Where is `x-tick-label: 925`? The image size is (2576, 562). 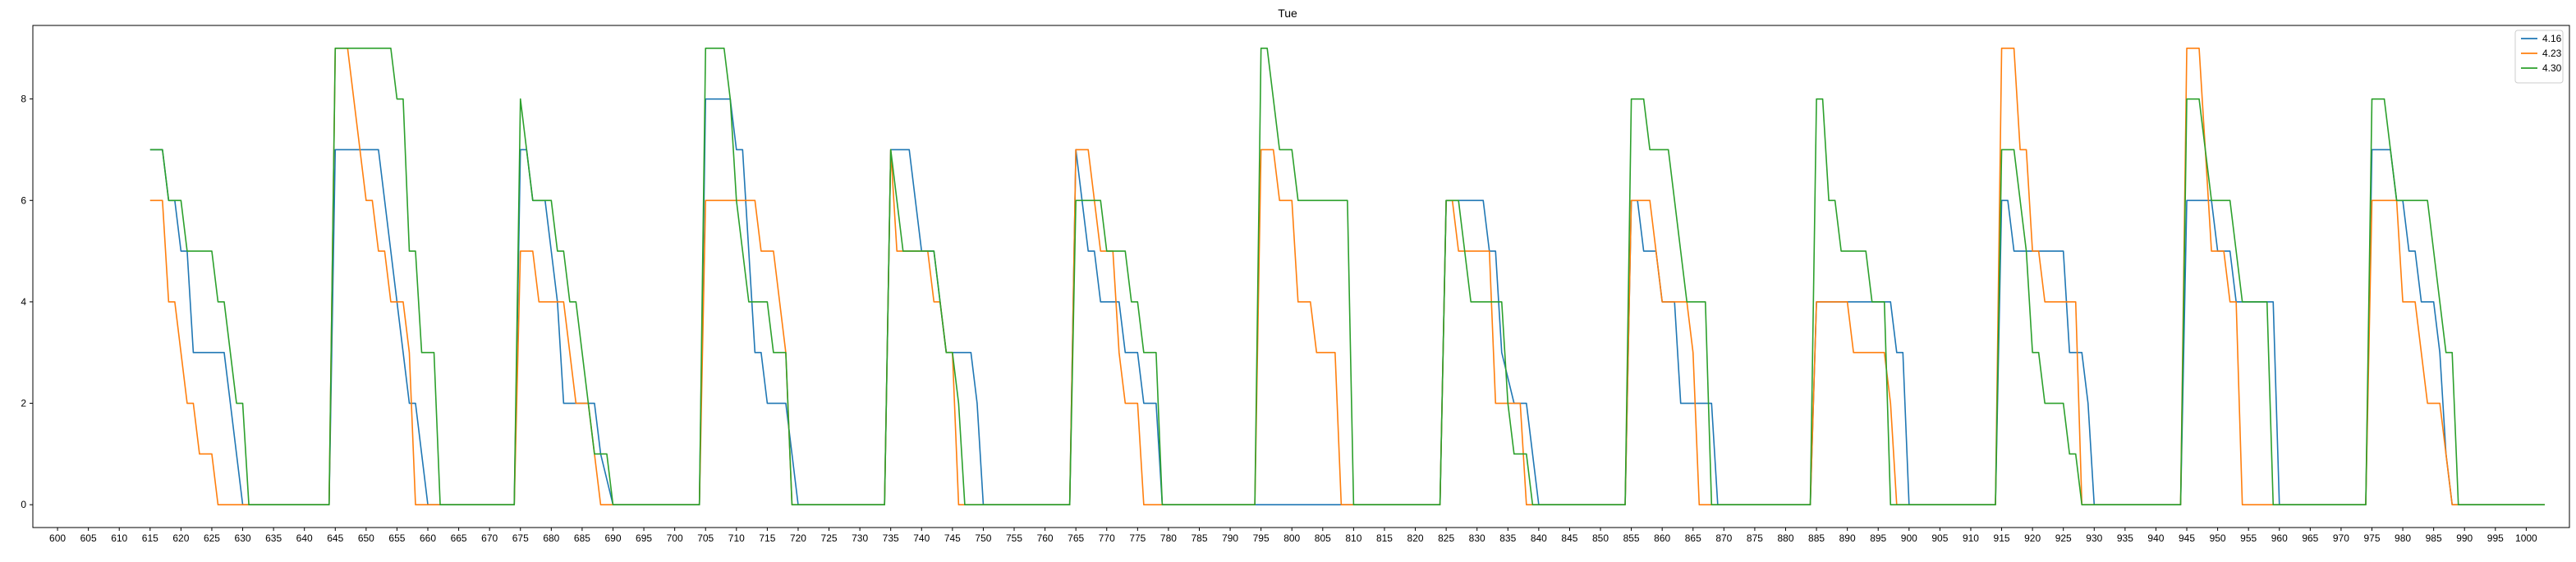
x-tick-label: 925 is located at coordinates (2063, 538).